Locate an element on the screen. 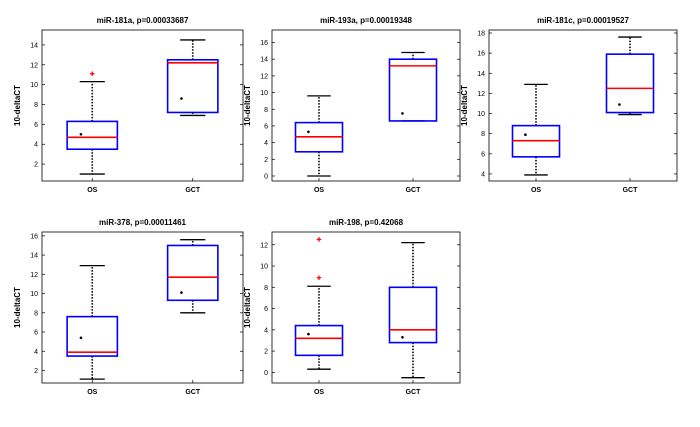  panel-title: miR-378, p=0.00011461 is located at coordinates (143, 222).